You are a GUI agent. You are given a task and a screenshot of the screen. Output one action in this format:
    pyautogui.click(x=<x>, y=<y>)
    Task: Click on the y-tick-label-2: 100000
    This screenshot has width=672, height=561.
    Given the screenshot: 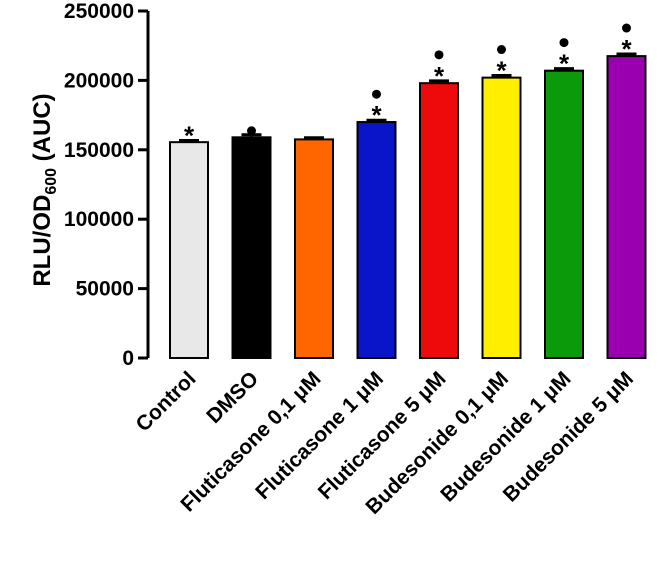 What is the action you would take?
    pyautogui.click(x=99, y=219)
    